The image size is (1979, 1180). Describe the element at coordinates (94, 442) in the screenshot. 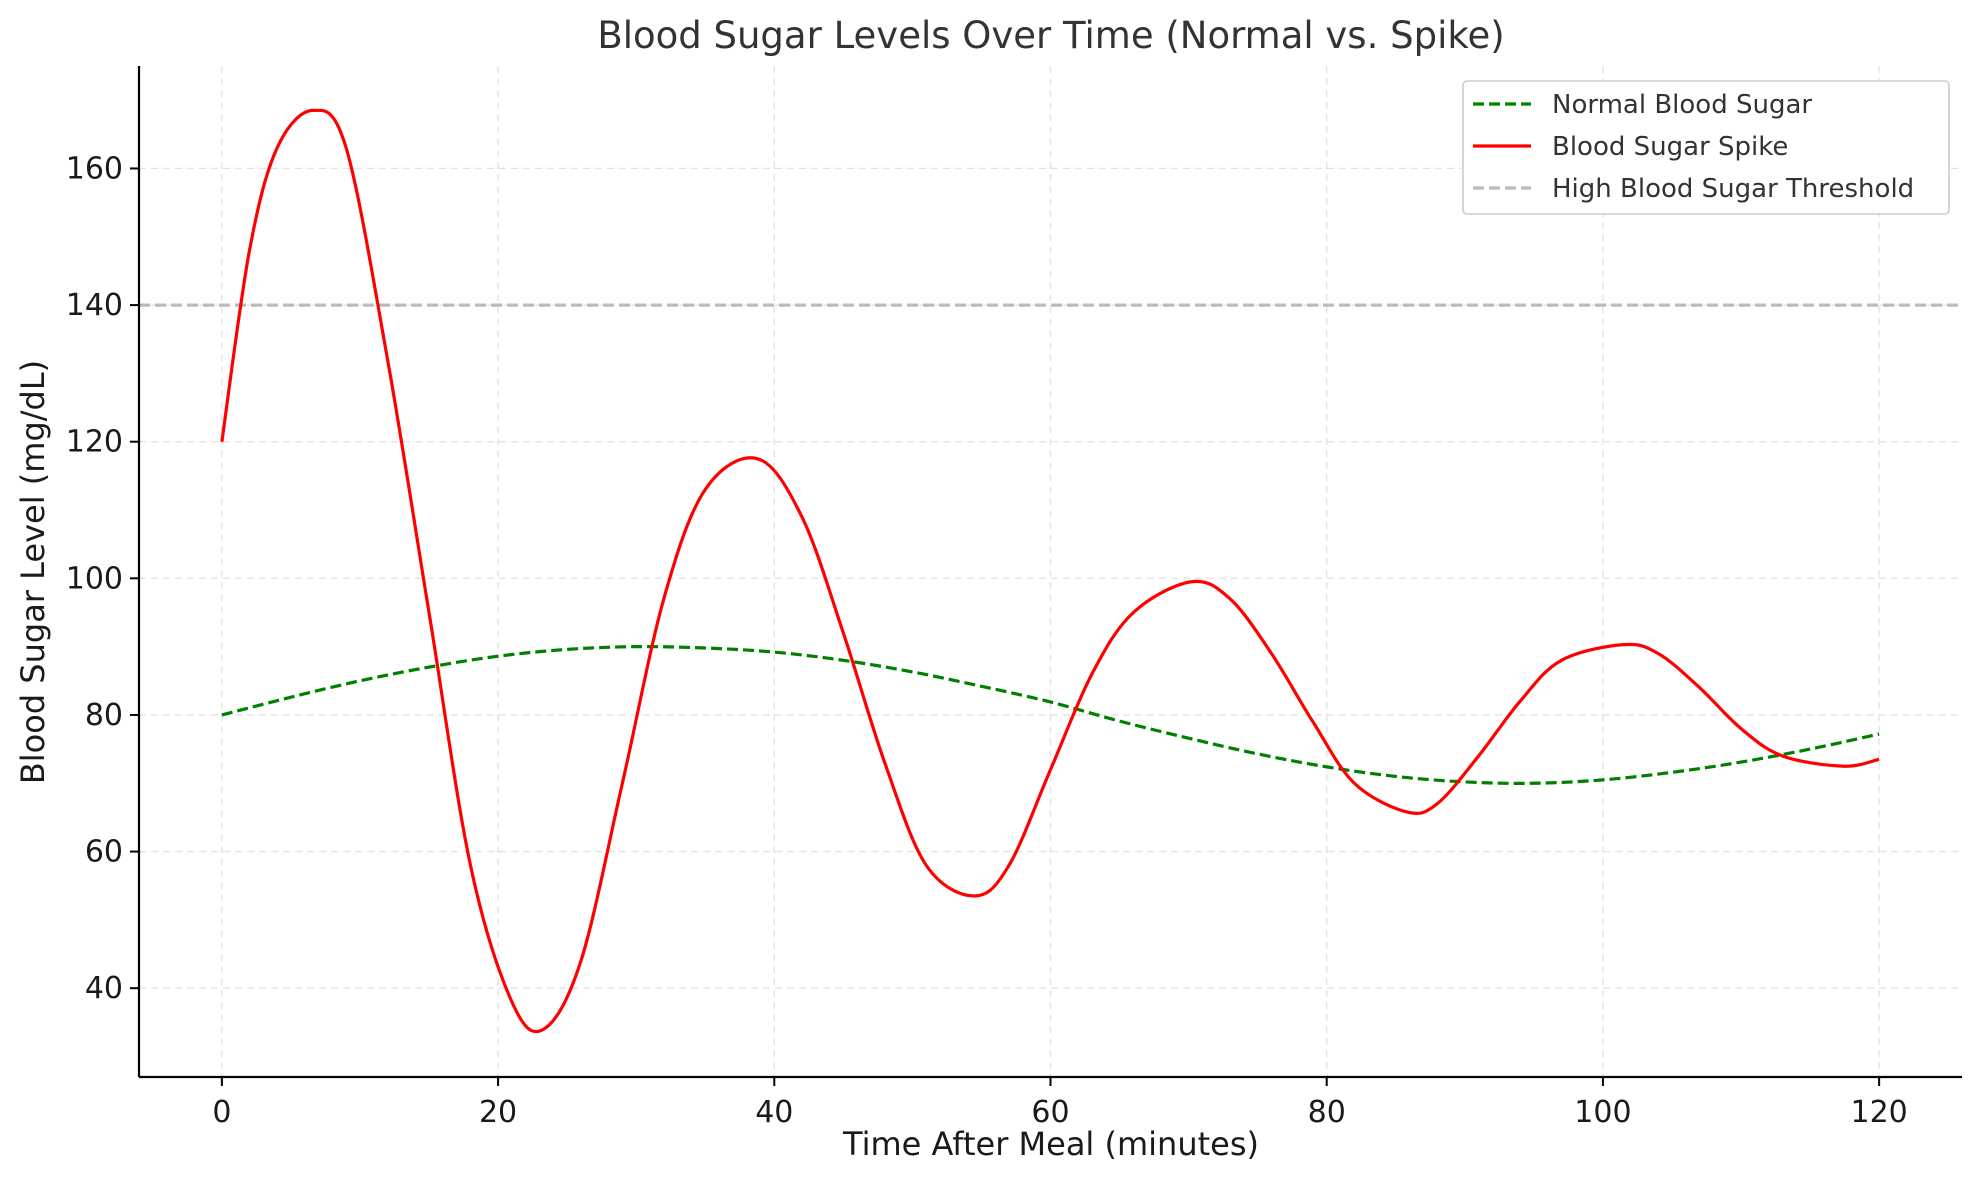

I see `y-tick-label-120: 120` at that location.